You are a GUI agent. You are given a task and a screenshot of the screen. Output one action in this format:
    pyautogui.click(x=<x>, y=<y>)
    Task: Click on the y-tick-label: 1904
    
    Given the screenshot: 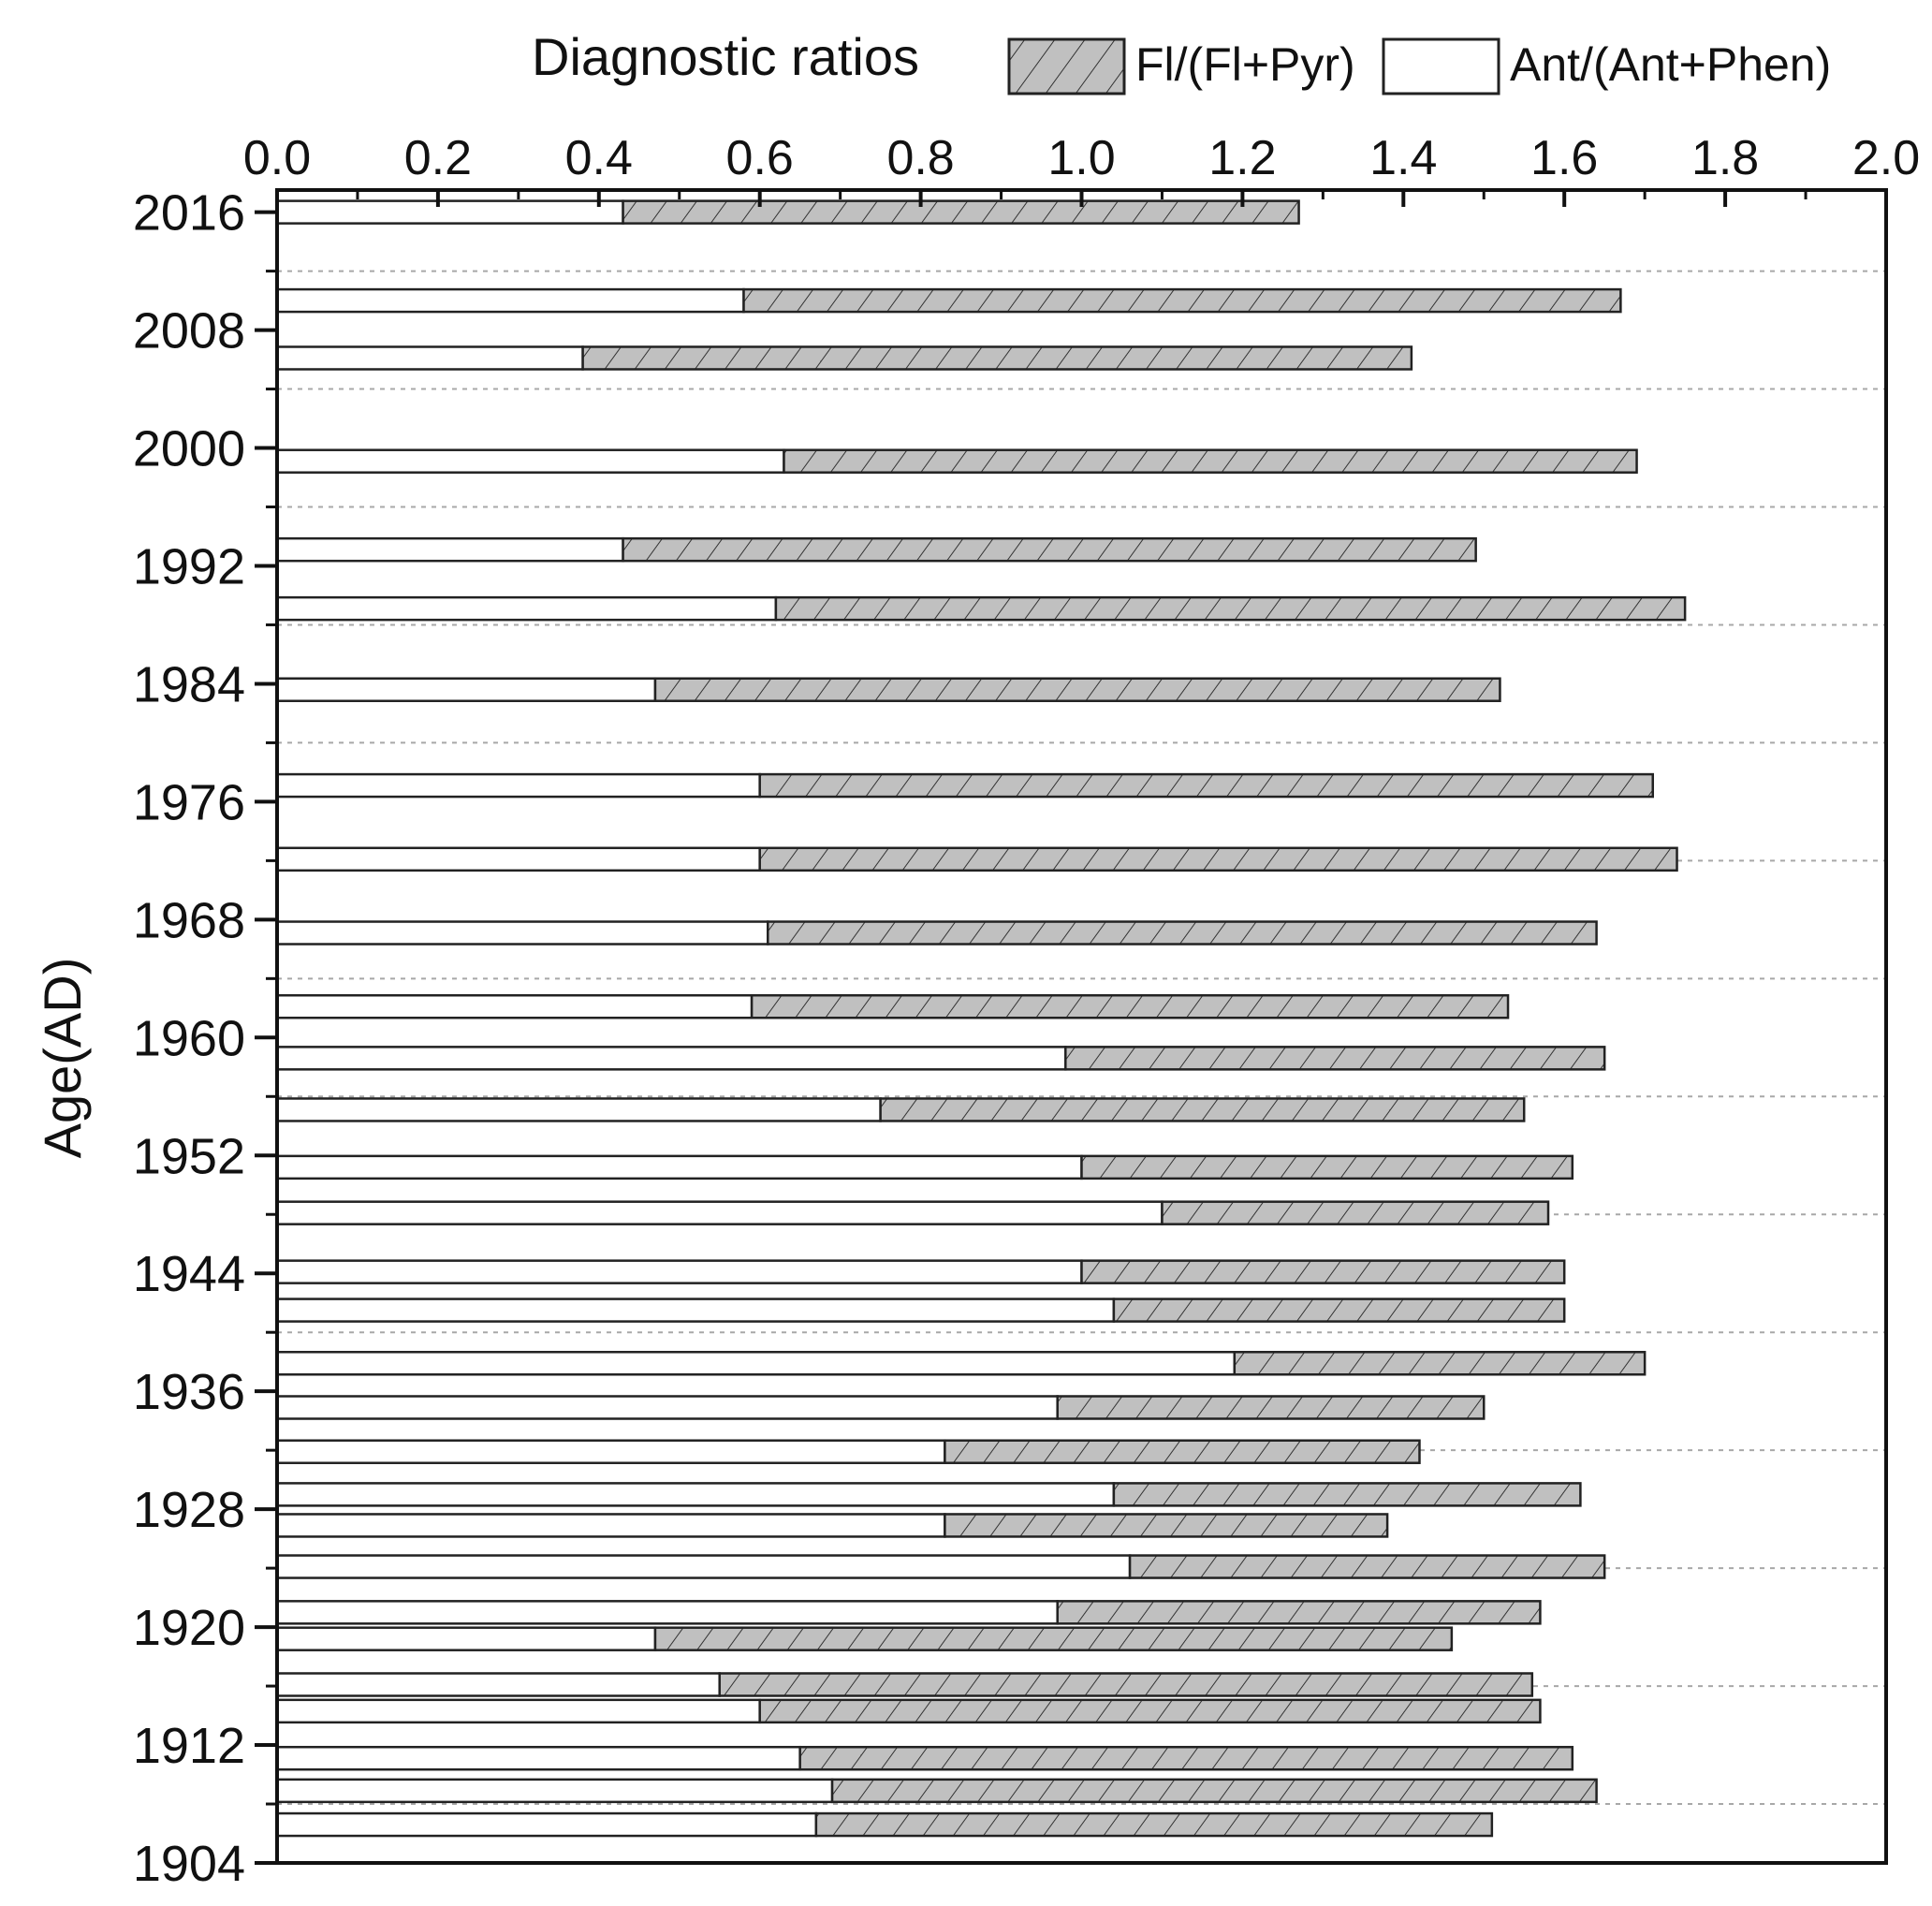 What is the action you would take?
    pyautogui.click(x=189, y=1864)
    